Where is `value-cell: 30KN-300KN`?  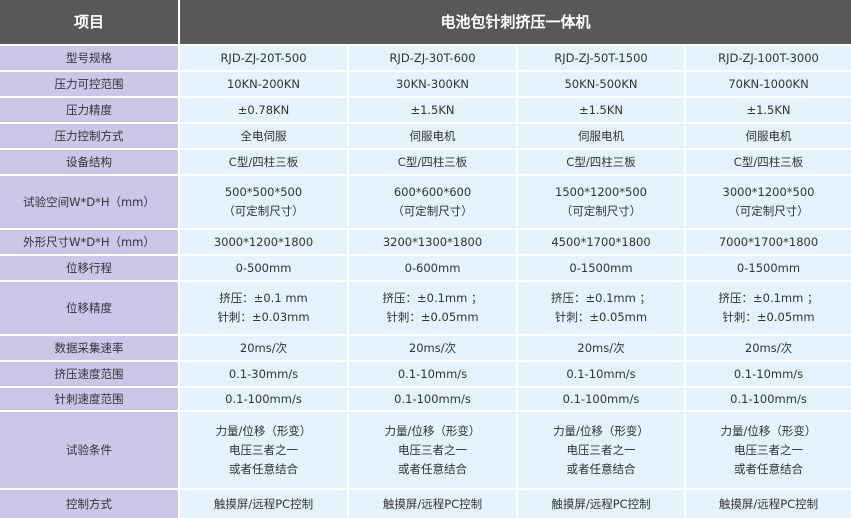 value-cell: 30KN-300KN is located at coordinates (432, 84).